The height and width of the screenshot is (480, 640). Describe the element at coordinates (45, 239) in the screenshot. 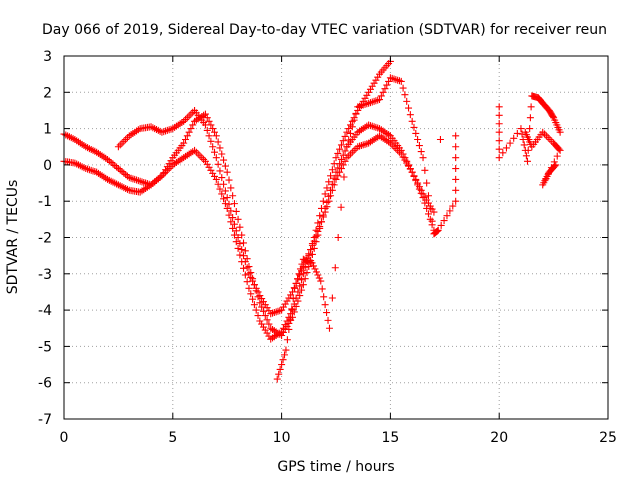

I see `y-tick-label: -2` at that location.